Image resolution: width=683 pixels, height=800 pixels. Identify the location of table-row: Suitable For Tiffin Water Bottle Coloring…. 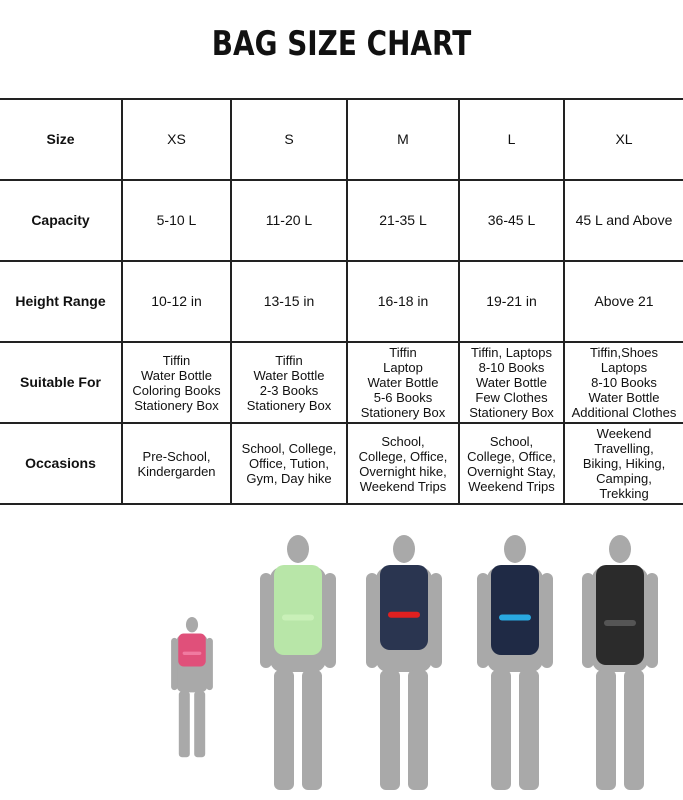
(341, 382).